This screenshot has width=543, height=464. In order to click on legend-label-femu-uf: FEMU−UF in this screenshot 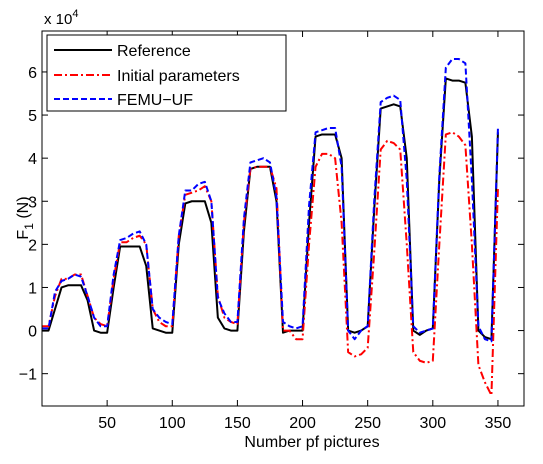, I will do `click(155, 100)`.